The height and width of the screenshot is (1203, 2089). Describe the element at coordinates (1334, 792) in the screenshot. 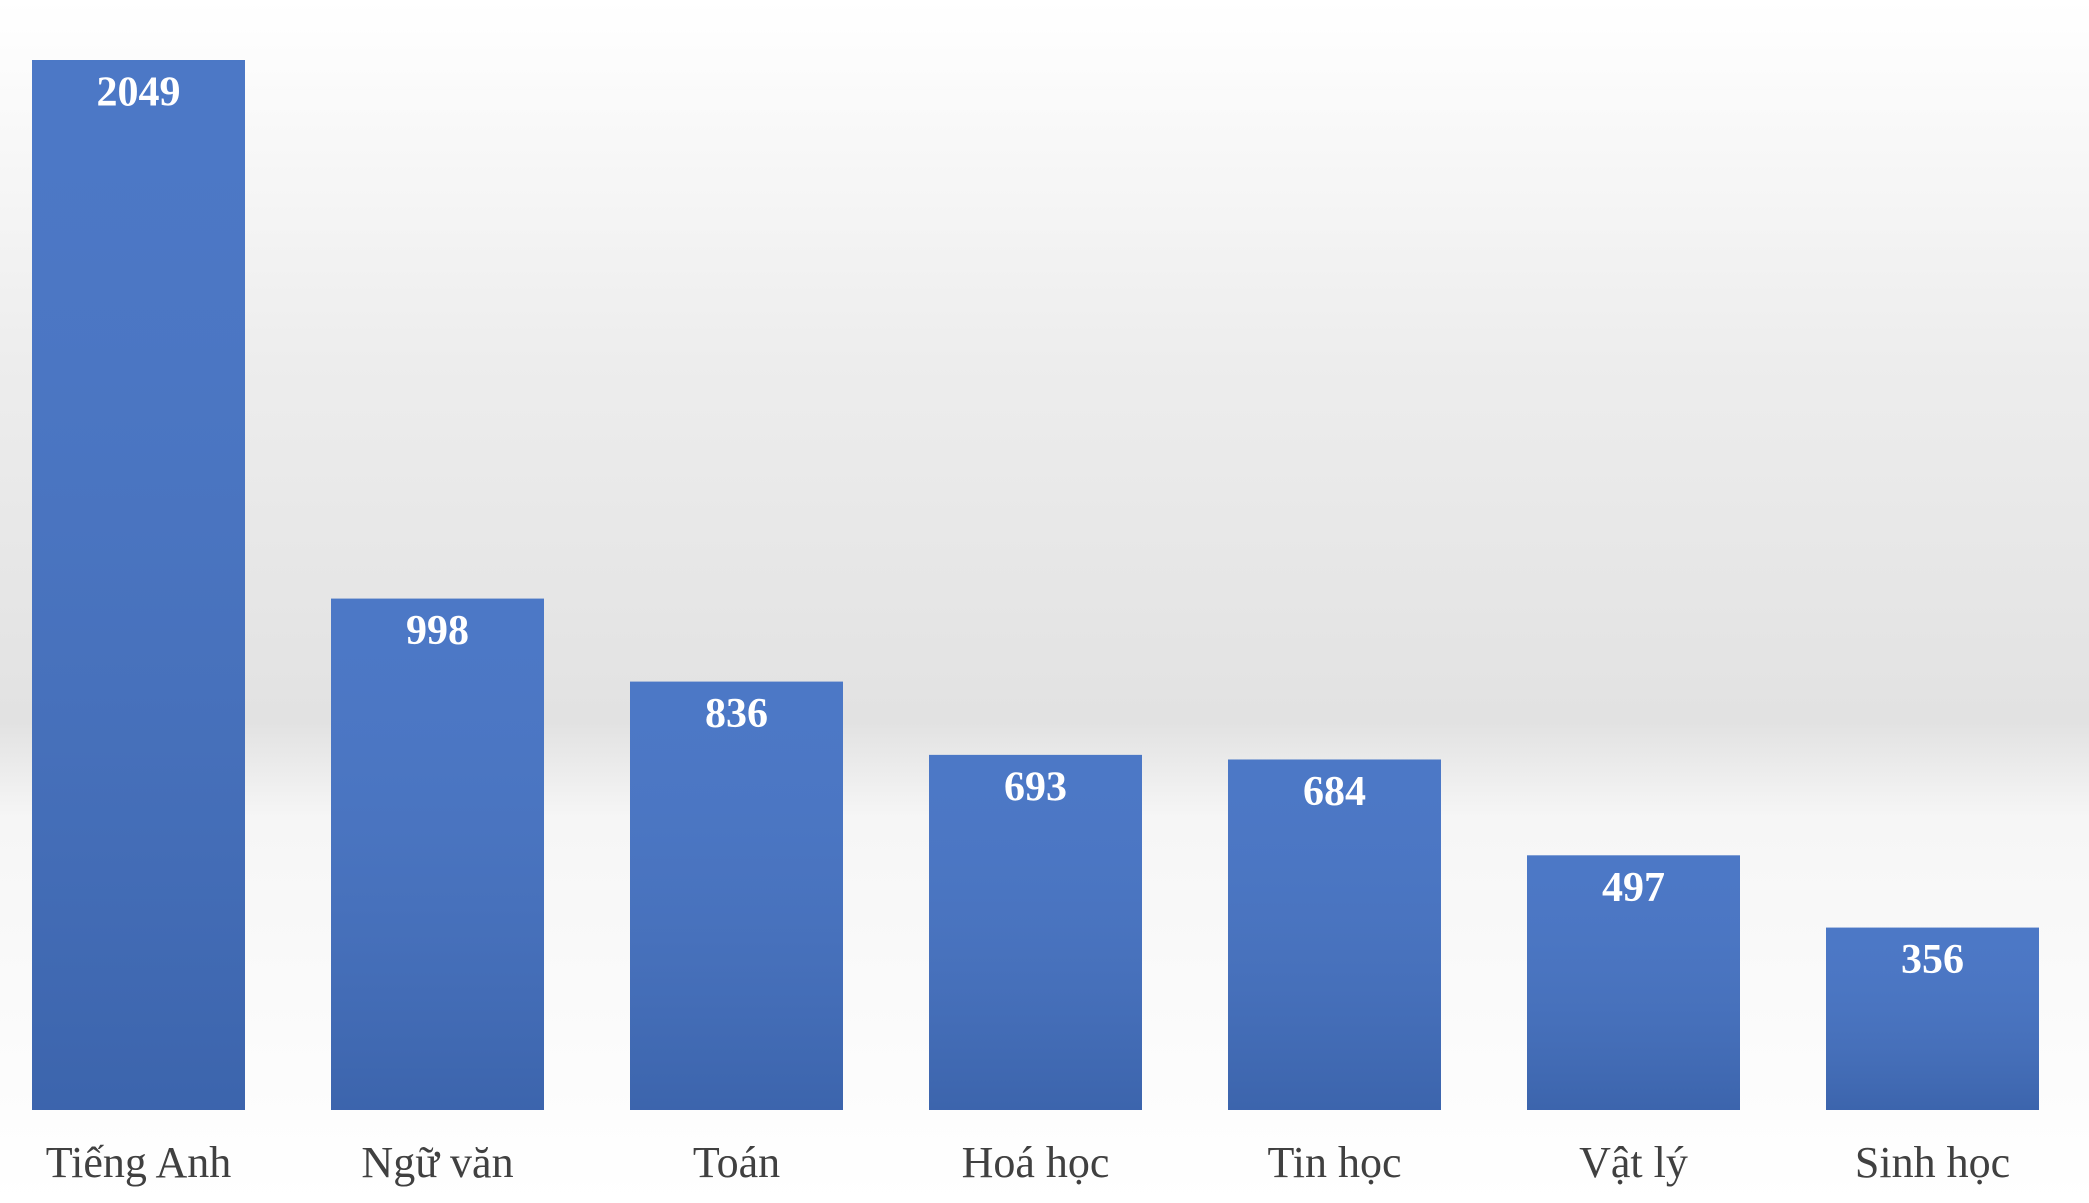

I see `value-label: 684` at that location.